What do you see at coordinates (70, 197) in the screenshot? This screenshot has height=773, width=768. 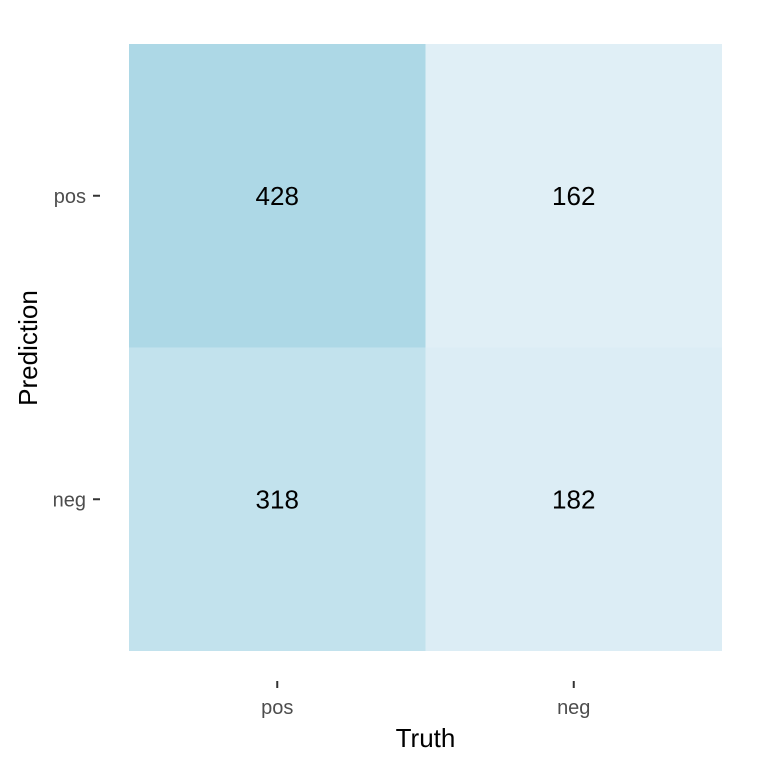 I see `y-tick-label-pos: pos` at bounding box center [70, 197].